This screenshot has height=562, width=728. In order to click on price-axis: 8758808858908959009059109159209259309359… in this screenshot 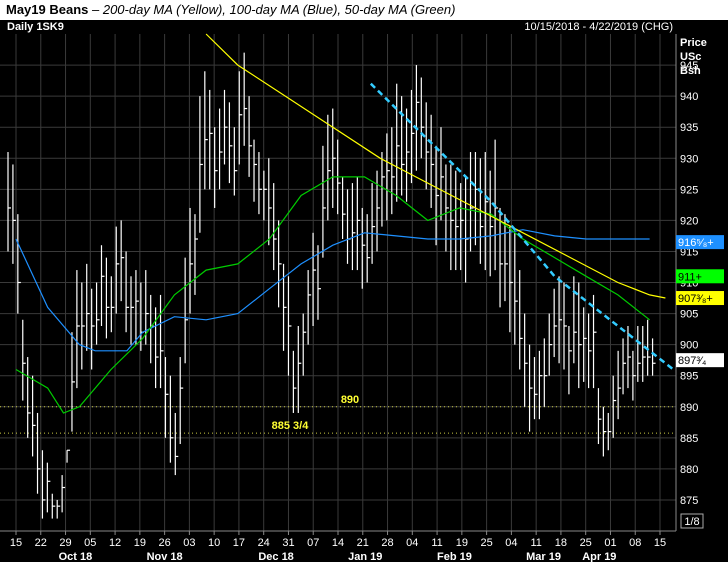, I will do `click(689, 283)`.